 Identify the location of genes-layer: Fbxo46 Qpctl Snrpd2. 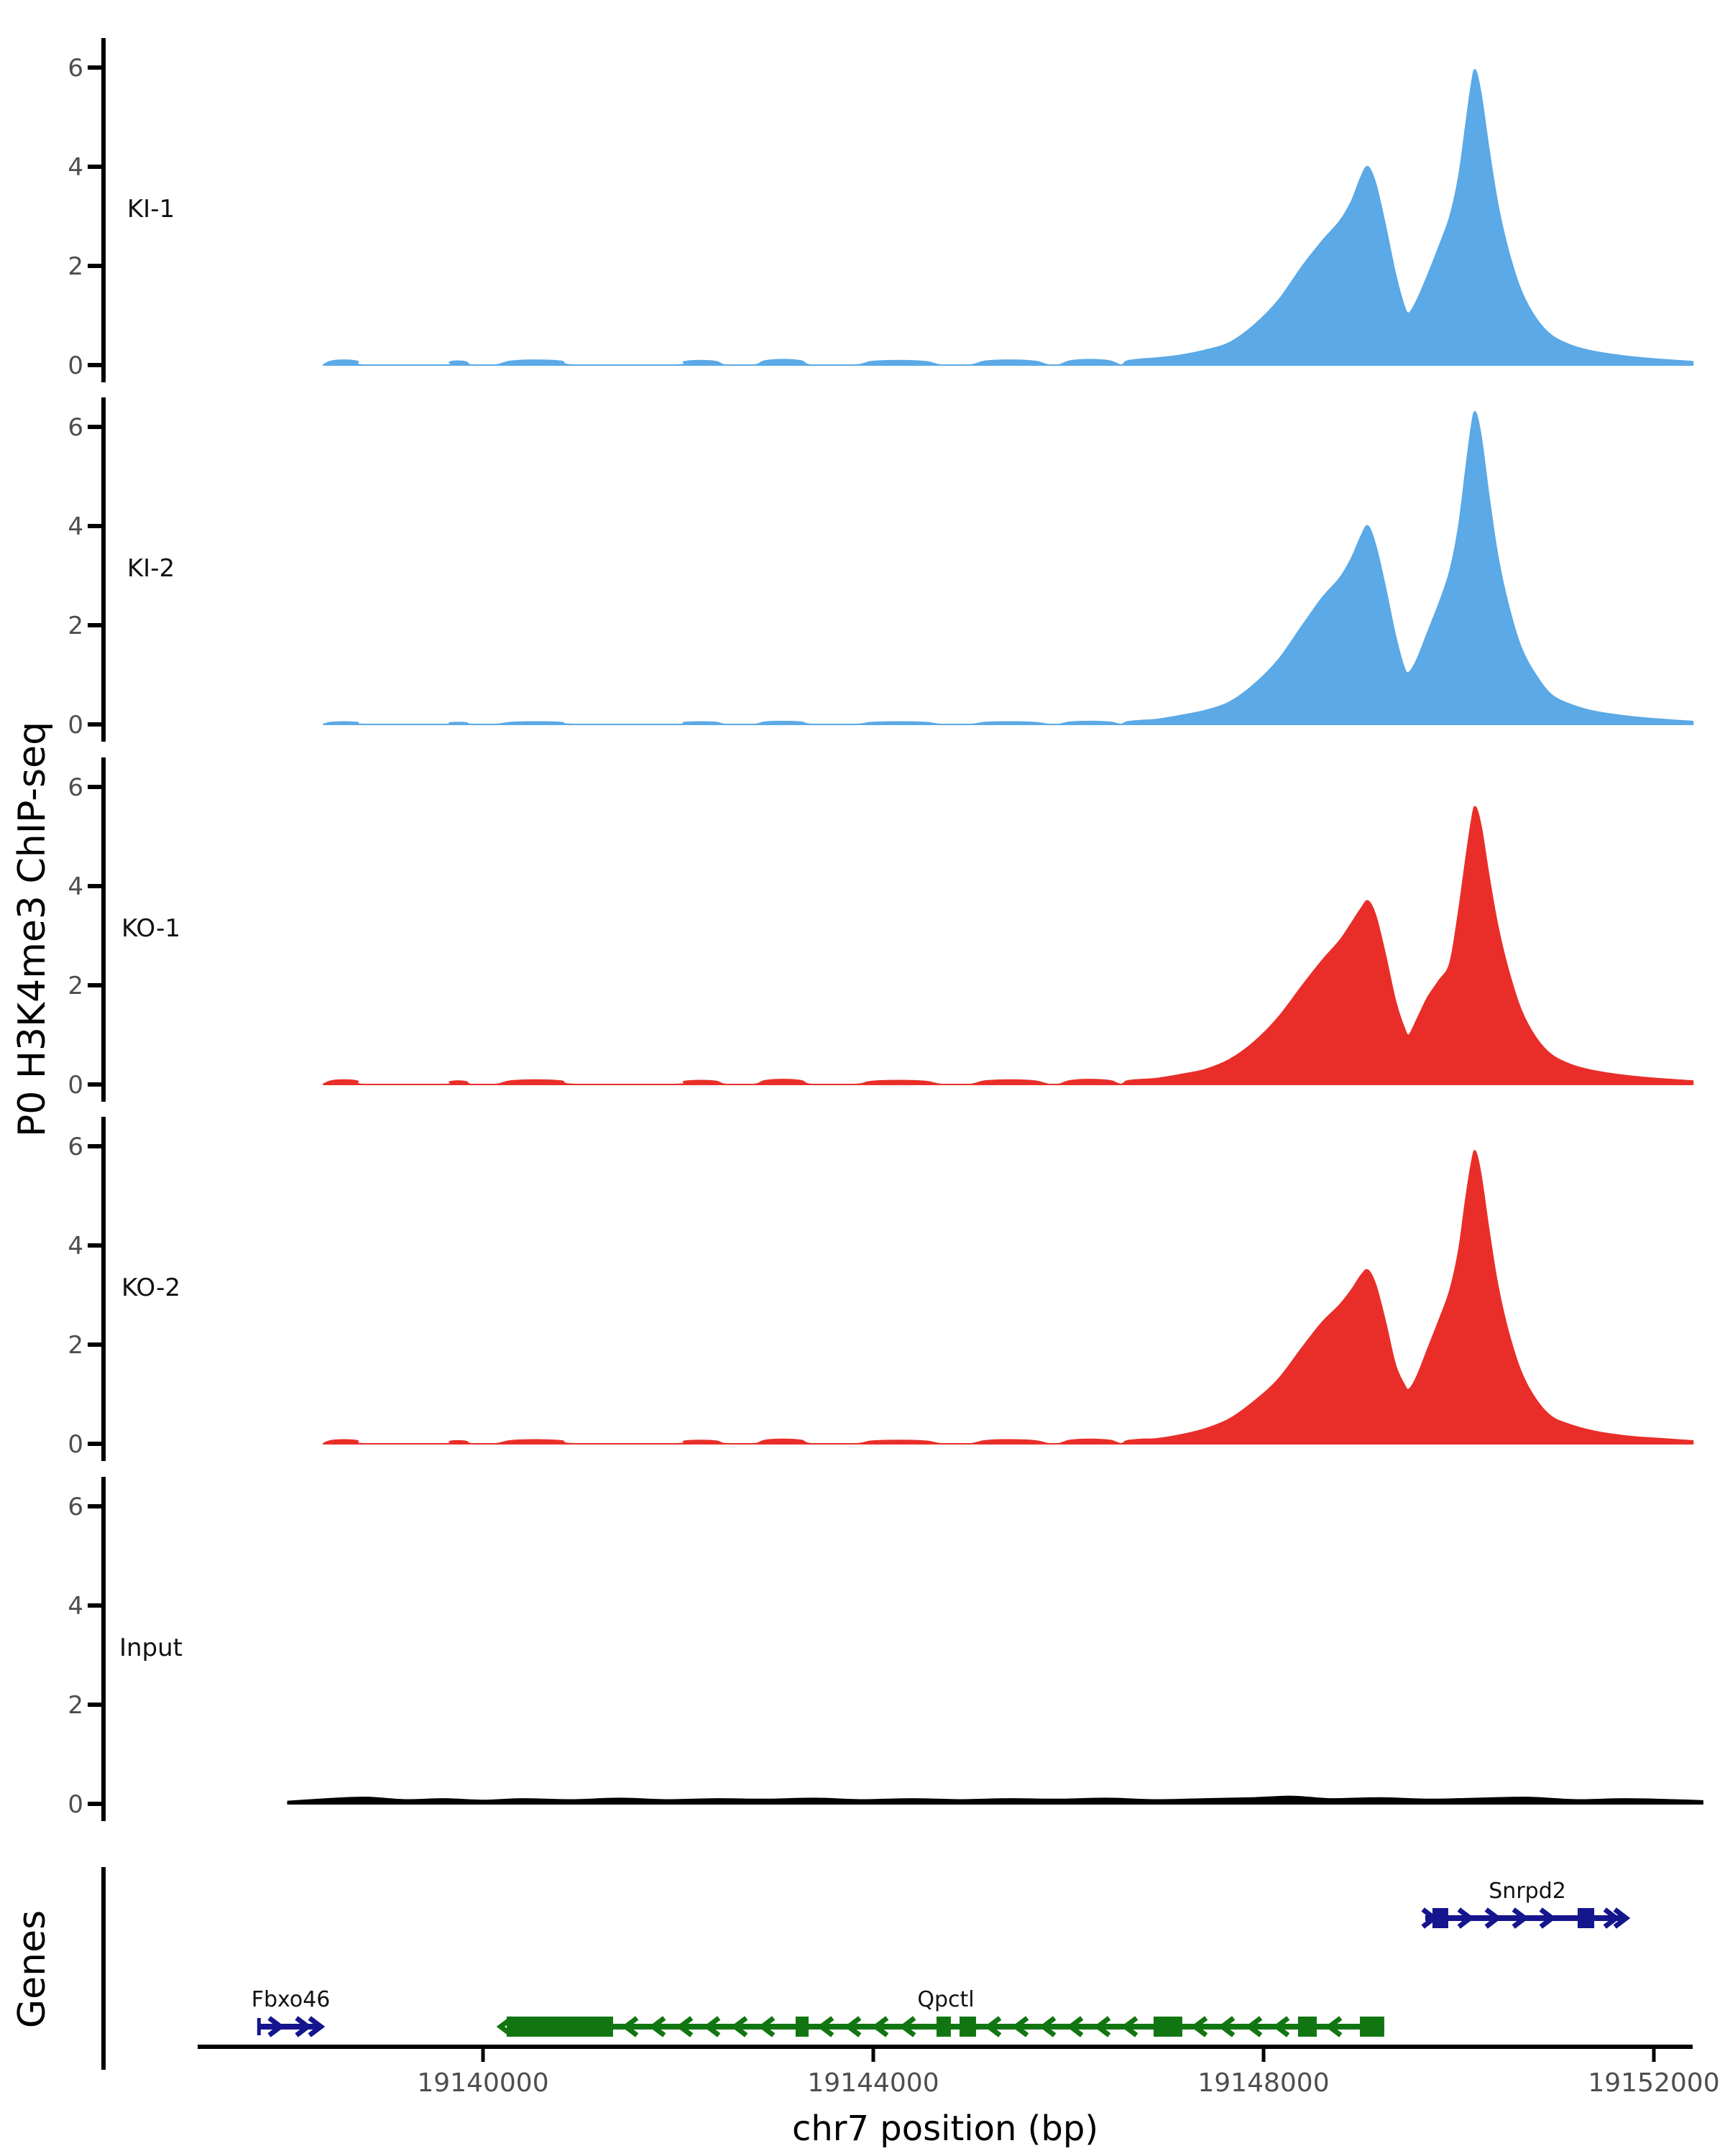
(866, 1969).